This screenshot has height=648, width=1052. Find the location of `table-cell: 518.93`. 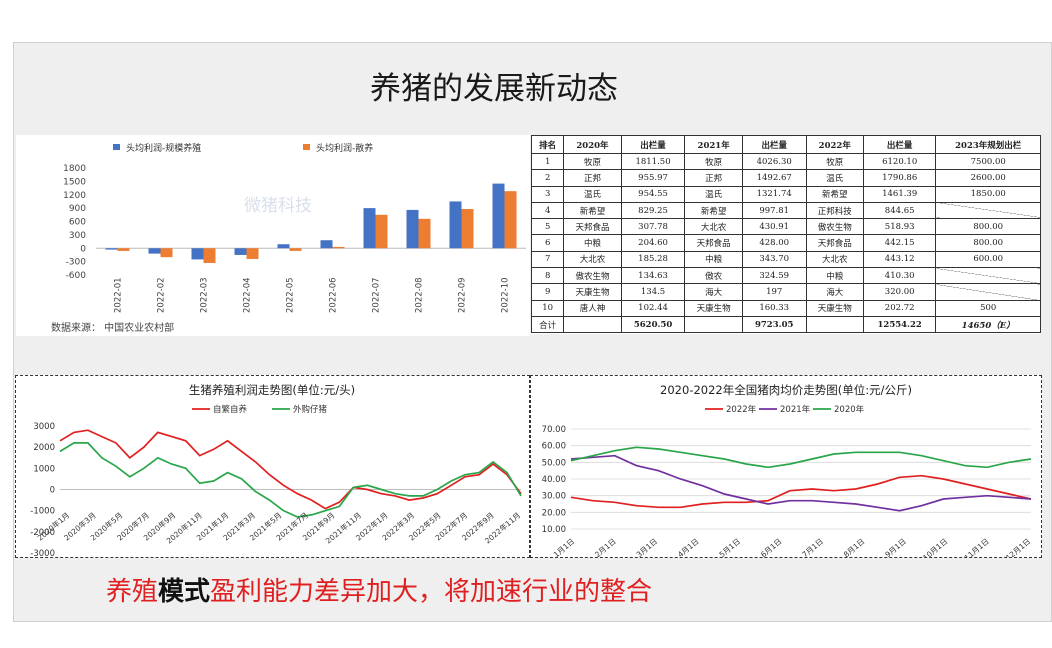

table-cell: 518.93 is located at coordinates (899, 227).